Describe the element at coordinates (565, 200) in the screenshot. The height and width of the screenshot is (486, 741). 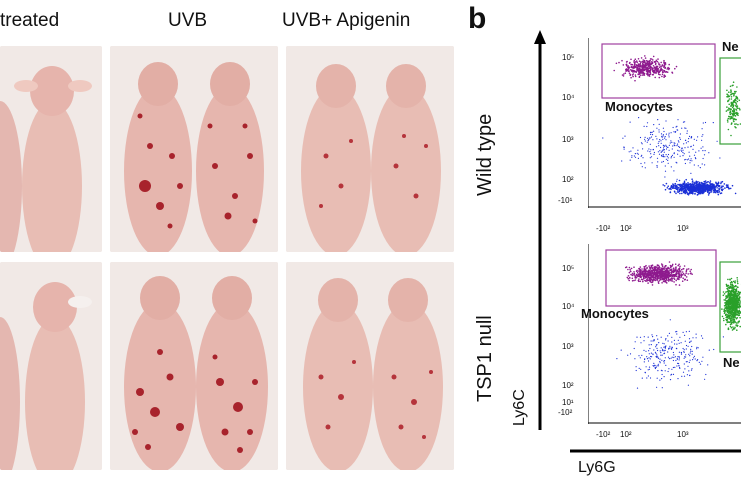
I see `y-tick-wild-type-neg1e1: -10¹` at that location.